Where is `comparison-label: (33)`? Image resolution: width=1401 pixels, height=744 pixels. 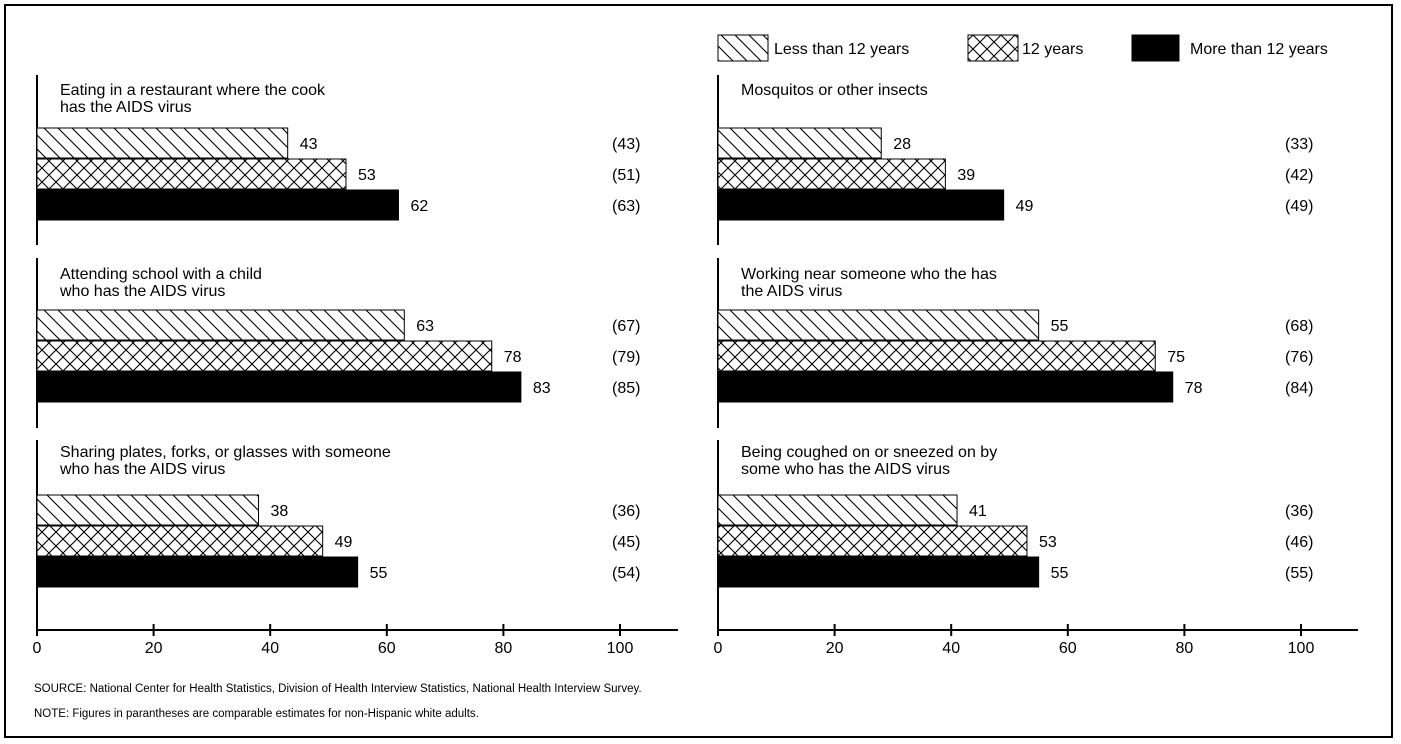
comparison-label: (33) is located at coordinates (1299, 144).